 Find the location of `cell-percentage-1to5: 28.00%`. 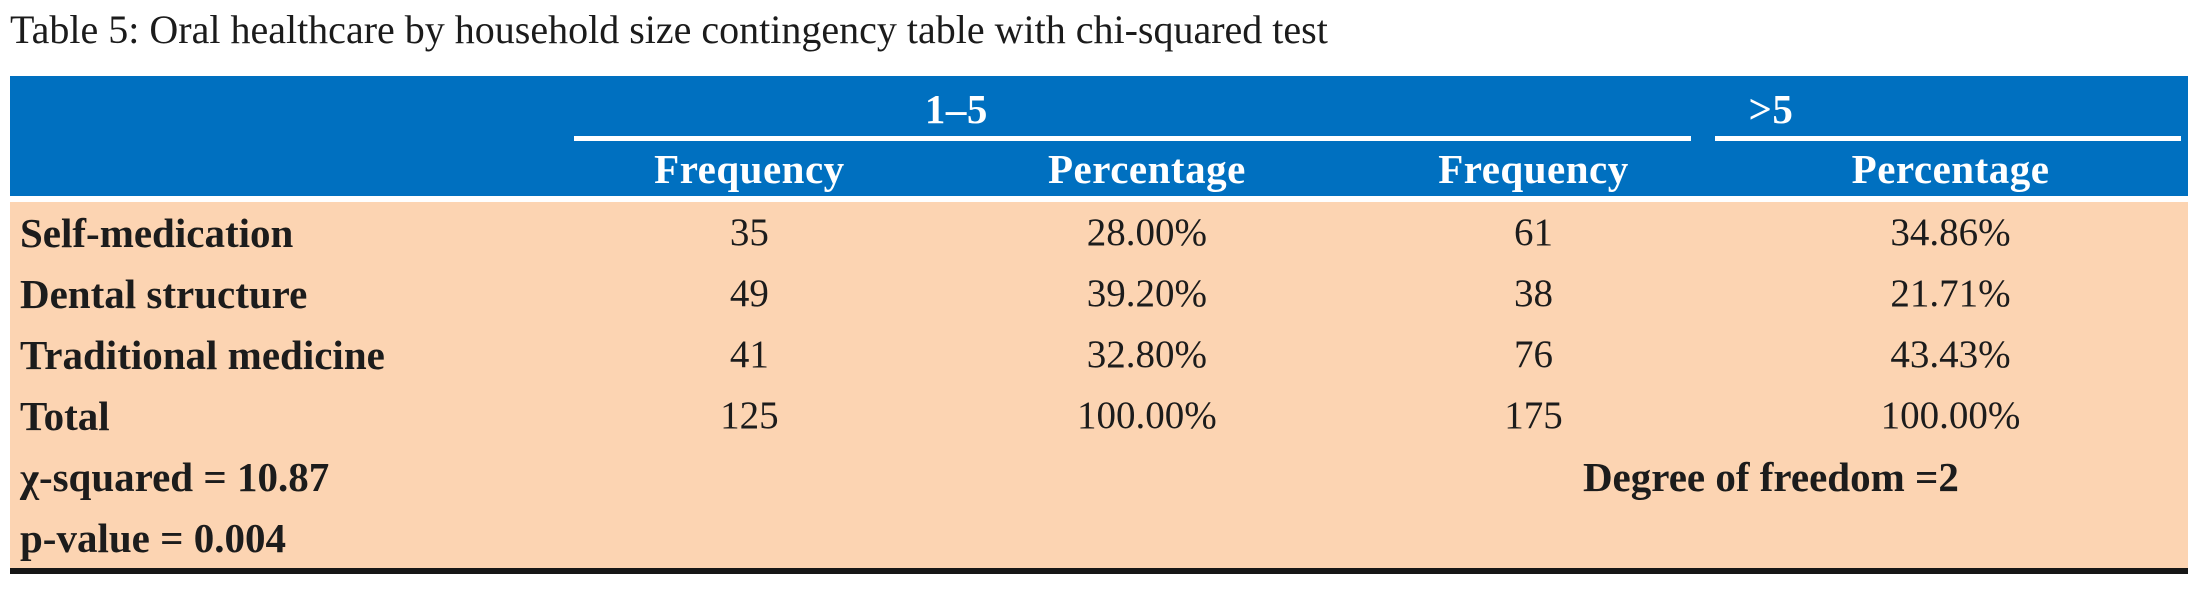

cell-percentage-1to5: 28.00% is located at coordinates (1147, 232).